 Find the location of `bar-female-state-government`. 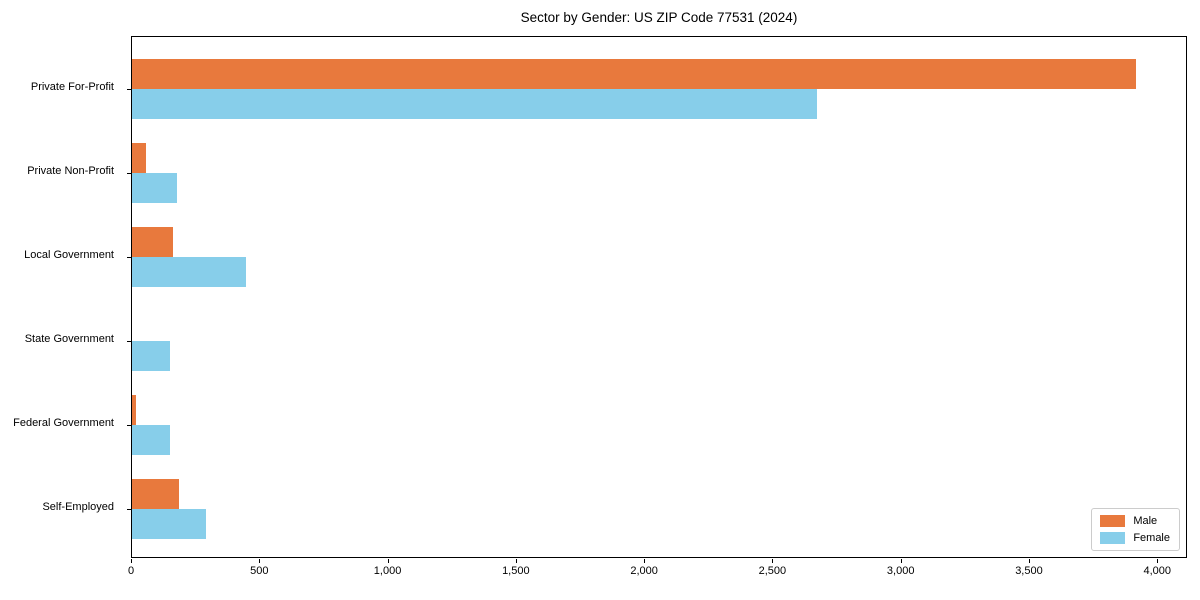

bar-female-state-government is located at coordinates (151, 356).